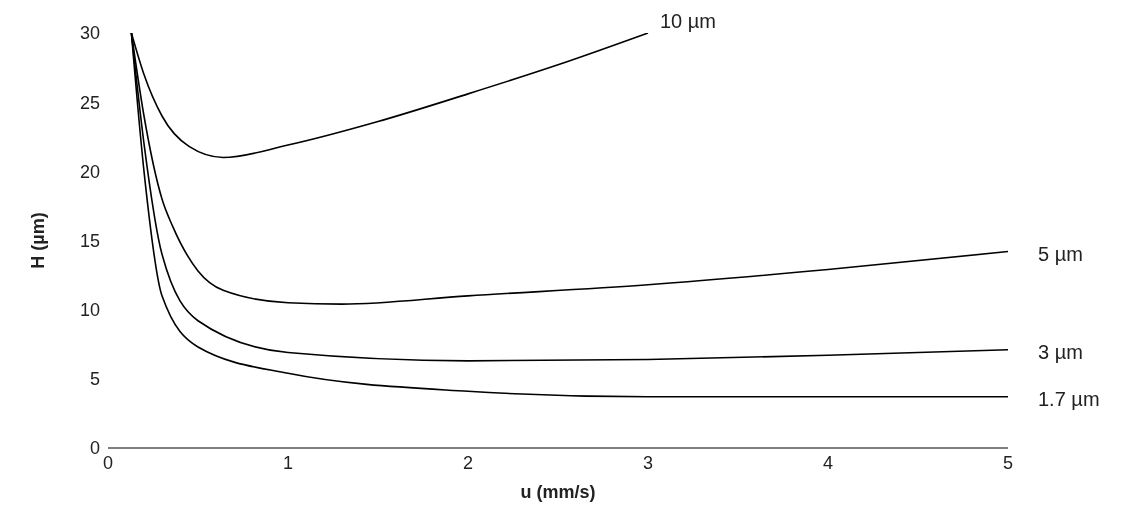  I want to click on y-tick-label: 10, so click(89, 310).